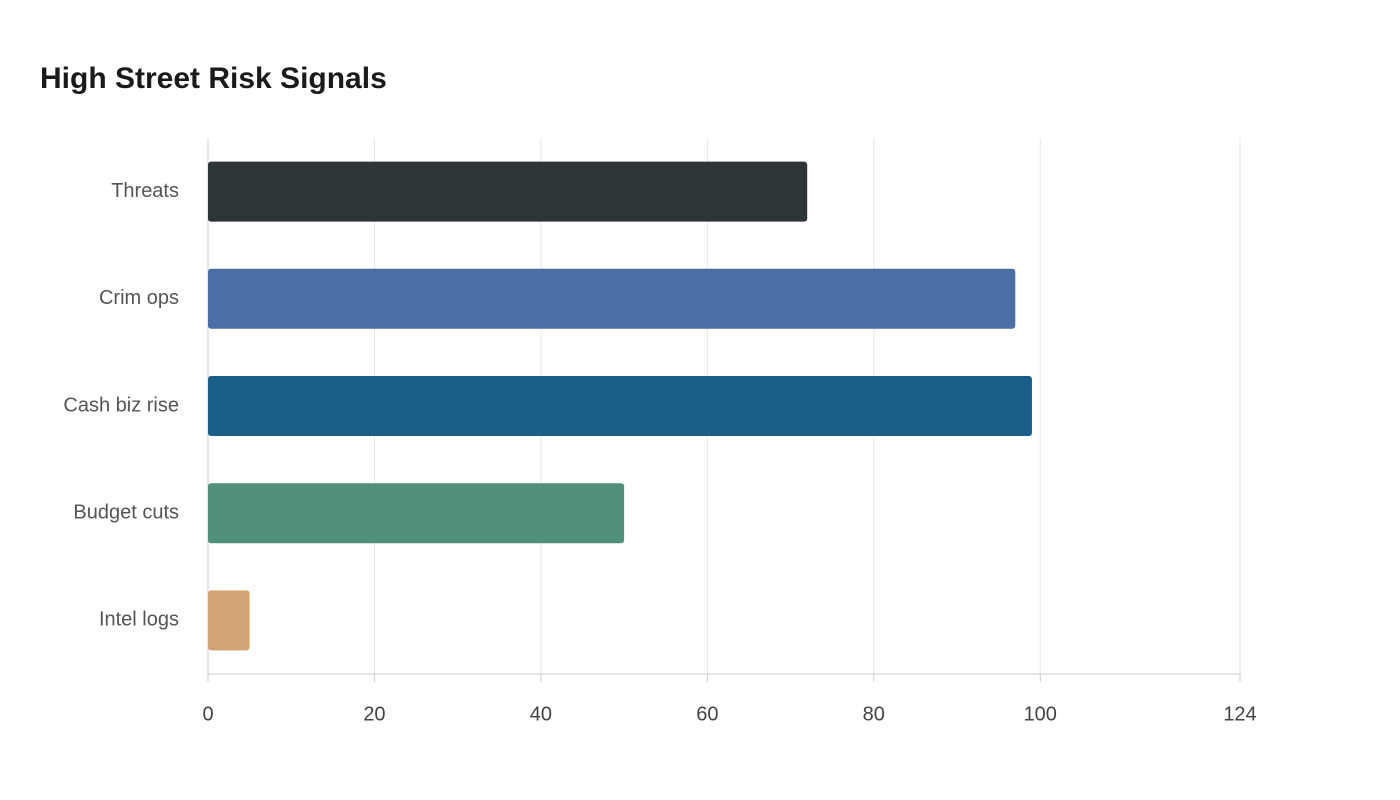 This screenshot has height=800, width=1400. What do you see at coordinates (374, 714) in the screenshot?
I see `x-tick-label: 20` at bounding box center [374, 714].